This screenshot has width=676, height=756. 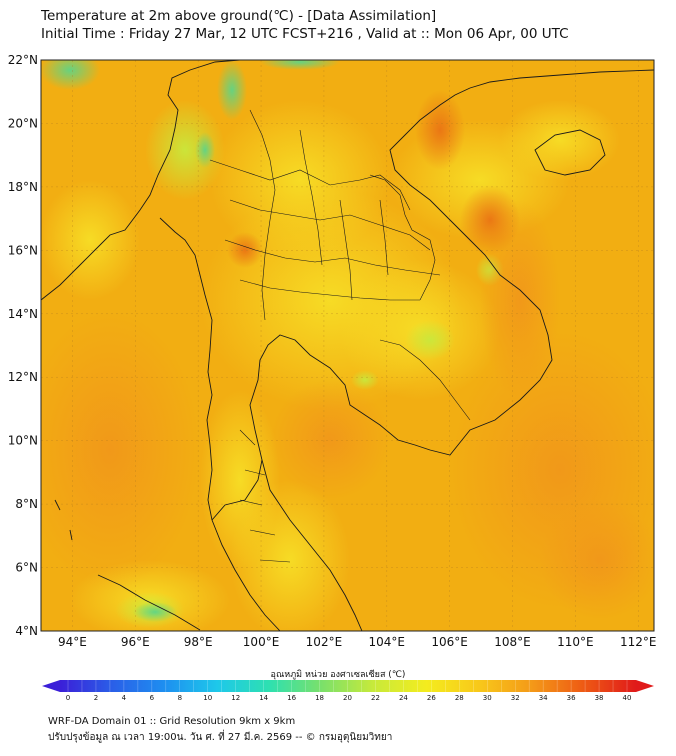 What do you see at coordinates (51, 686) in the screenshot?
I see `colorbar-min-arrow` at bounding box center [51, 686].